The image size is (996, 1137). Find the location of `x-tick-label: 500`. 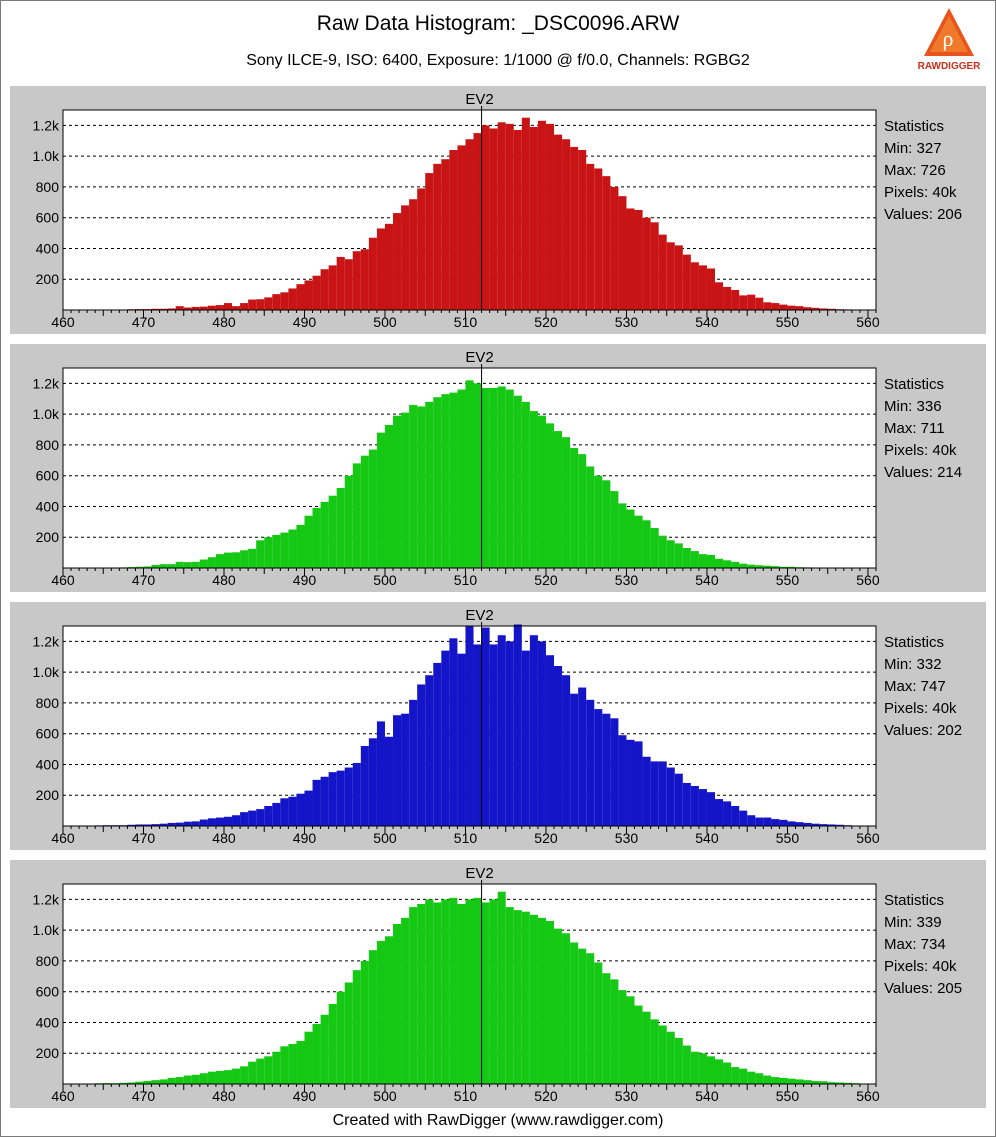

x-tick-label: 500 is located at coordinates (385, 1096).